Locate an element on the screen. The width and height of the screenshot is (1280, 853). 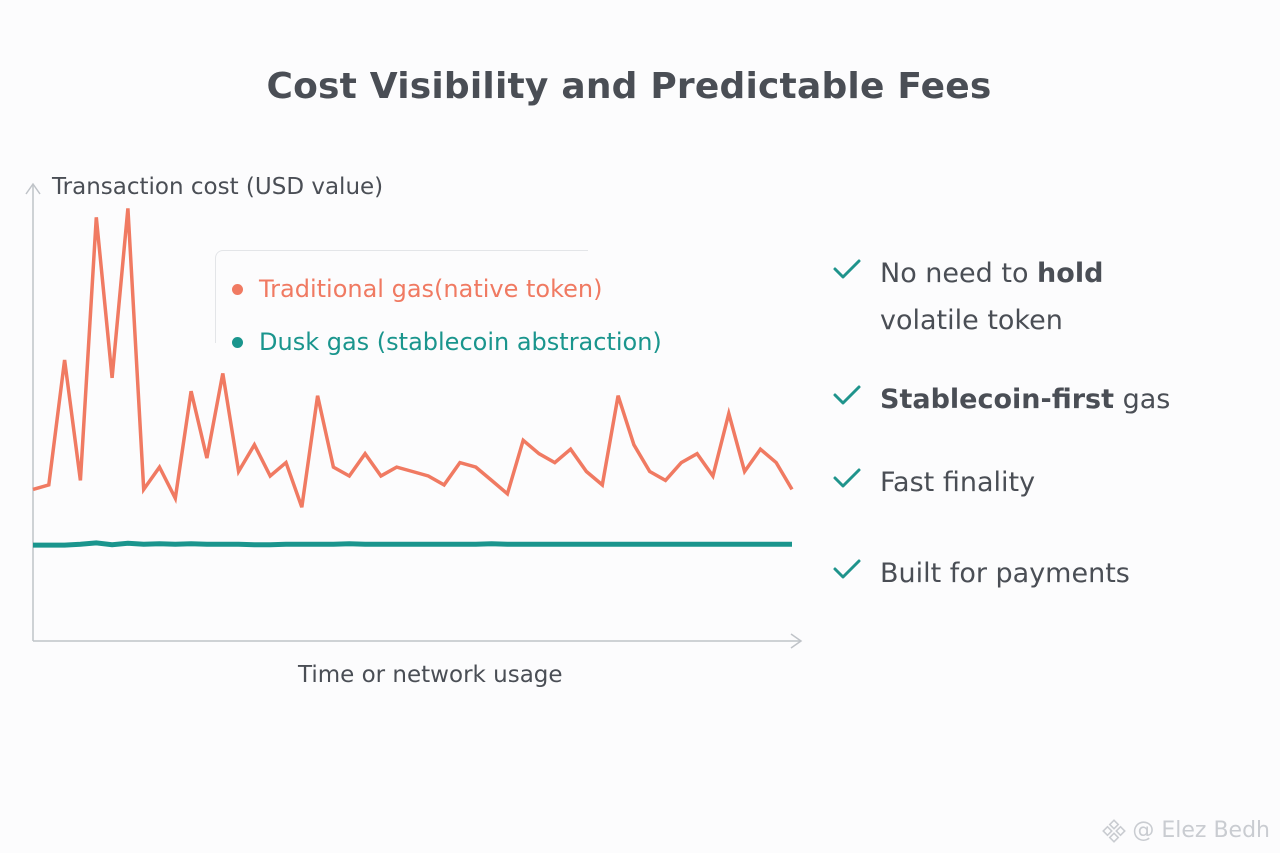
benefit-text: Stablecoin-first gas is located at coordinates (1025, 399).